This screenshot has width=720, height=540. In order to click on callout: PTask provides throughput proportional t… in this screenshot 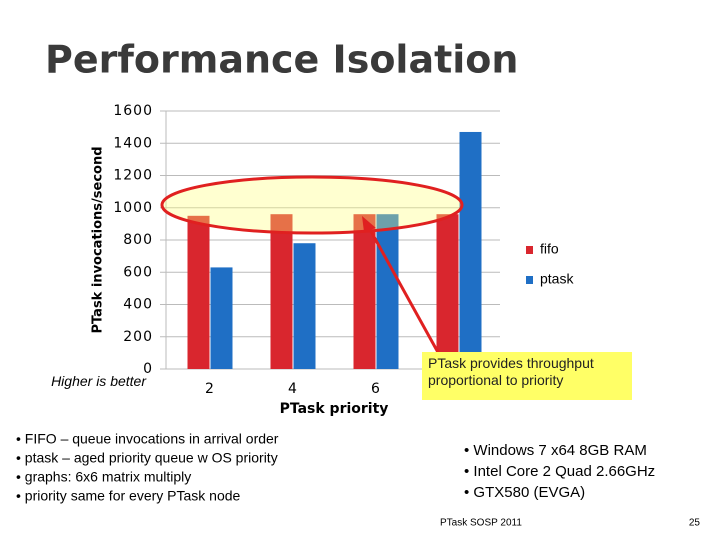, I will do `click(511, 371)`.